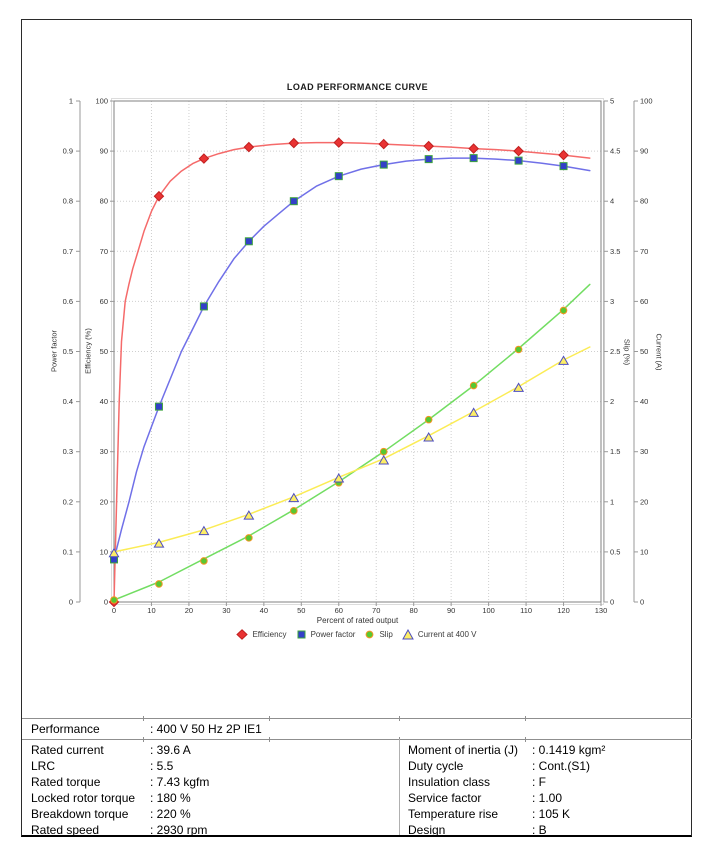 The height and width of the screenshot is (857, 713). Describe the element at coordinates (545, 782) in the screenshot. I see `table-row: Insulation class: F` at that location.